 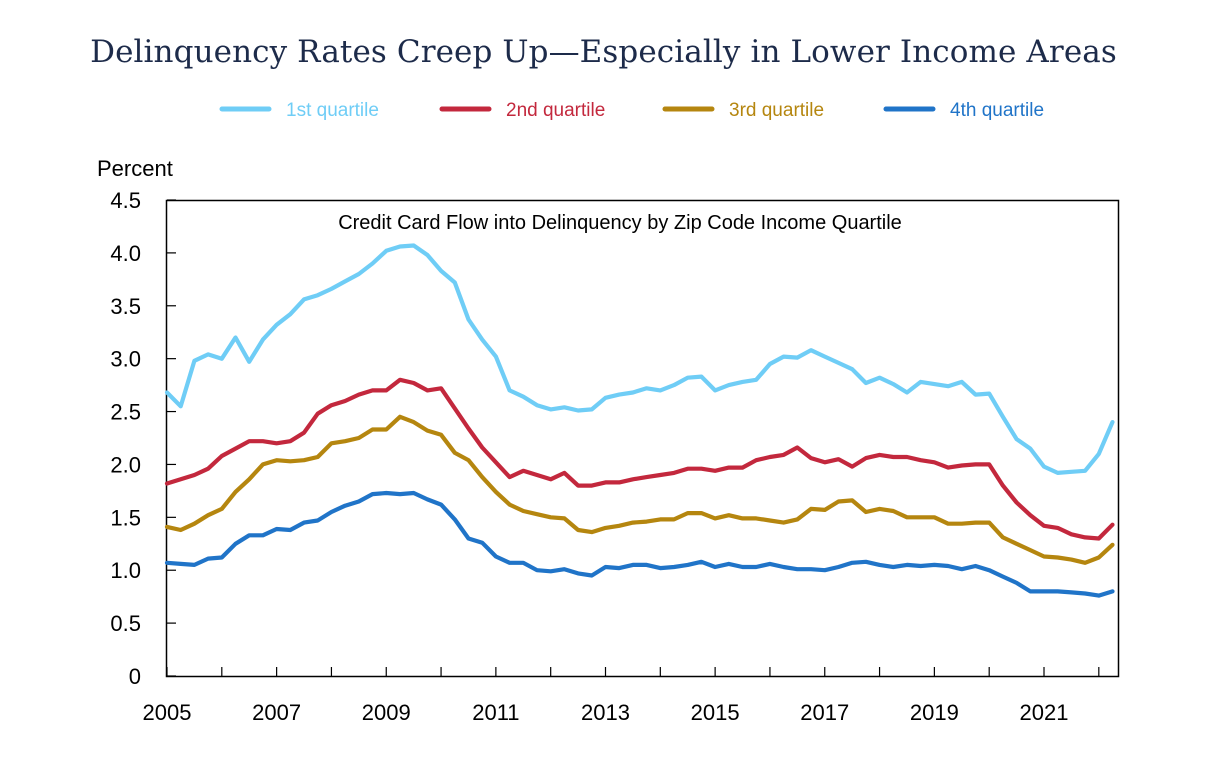 What do you see at coordinates (276, 712) in the screenshot?
I see `x-tick-label: 2007` at bounding box center [276, 712].